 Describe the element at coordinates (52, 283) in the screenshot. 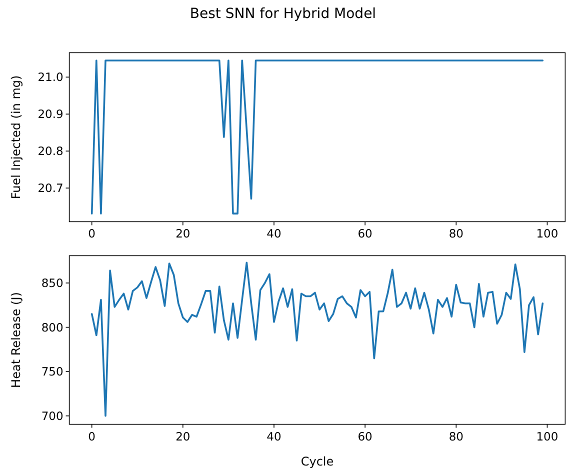

I see `y-tick-label: 850` at that location.